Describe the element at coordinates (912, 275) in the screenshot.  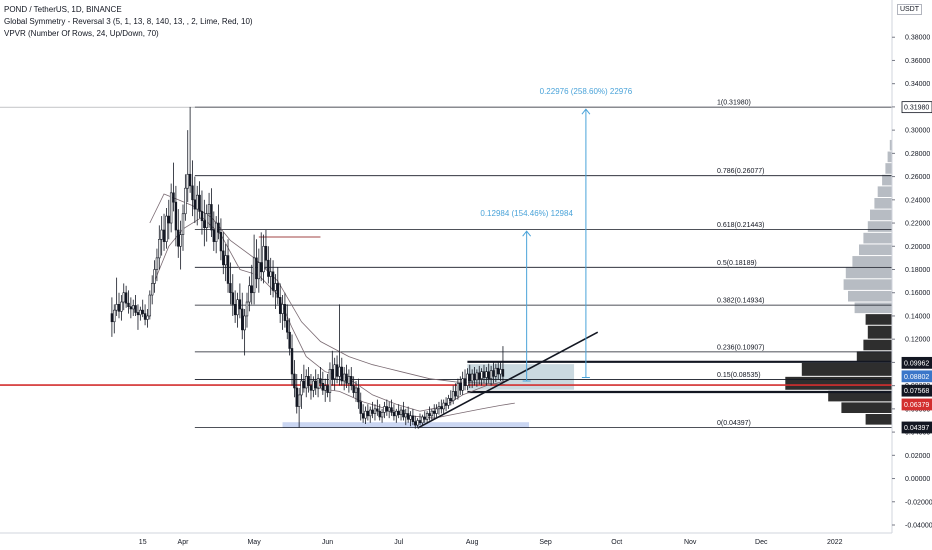
I see `price-axis-bg` at that location.